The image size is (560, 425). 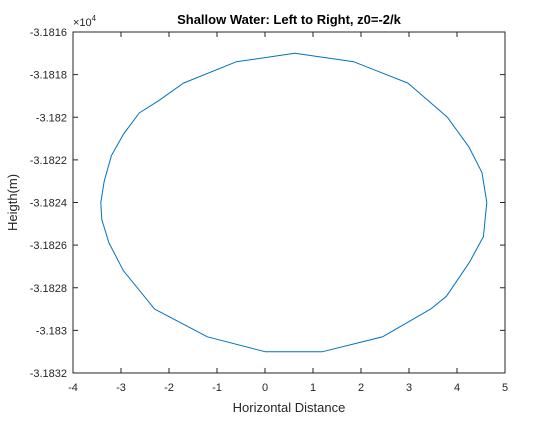 I want to click on y-axis-exponent-base: ×10, so click(x=82, y=23).